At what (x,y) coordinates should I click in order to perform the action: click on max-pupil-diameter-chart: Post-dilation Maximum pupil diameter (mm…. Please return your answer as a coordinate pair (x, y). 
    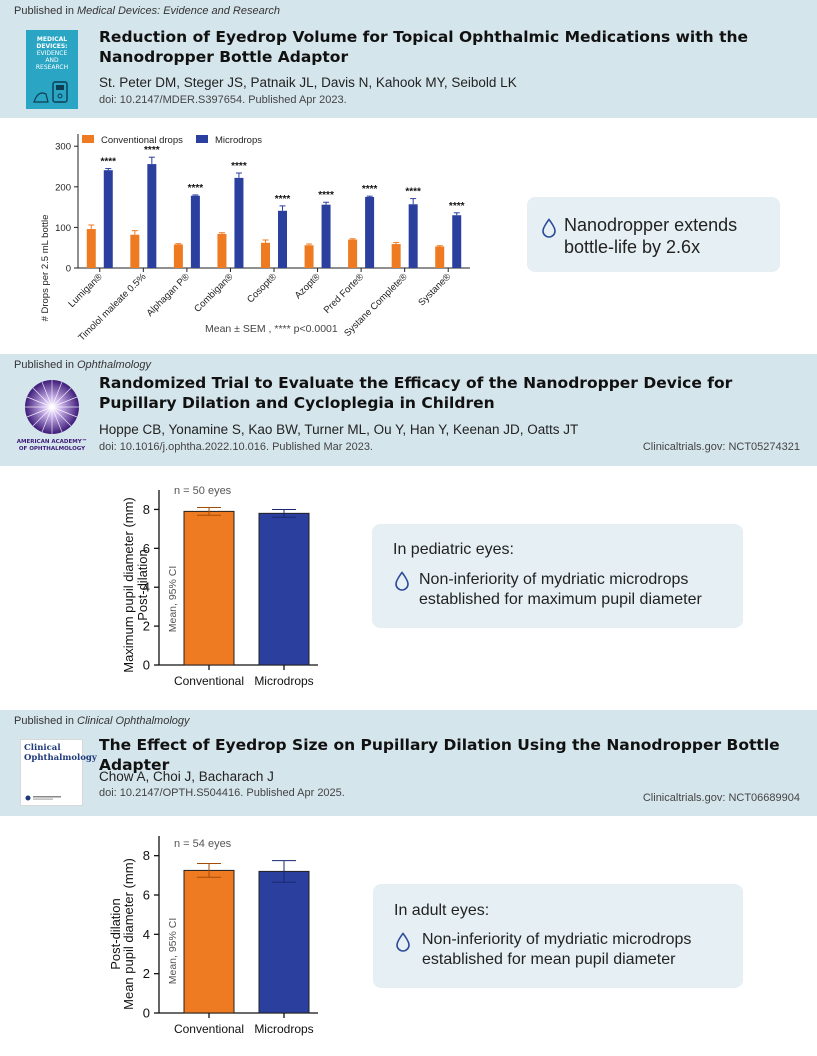
    Looking at the image, I should click on (219, 586).